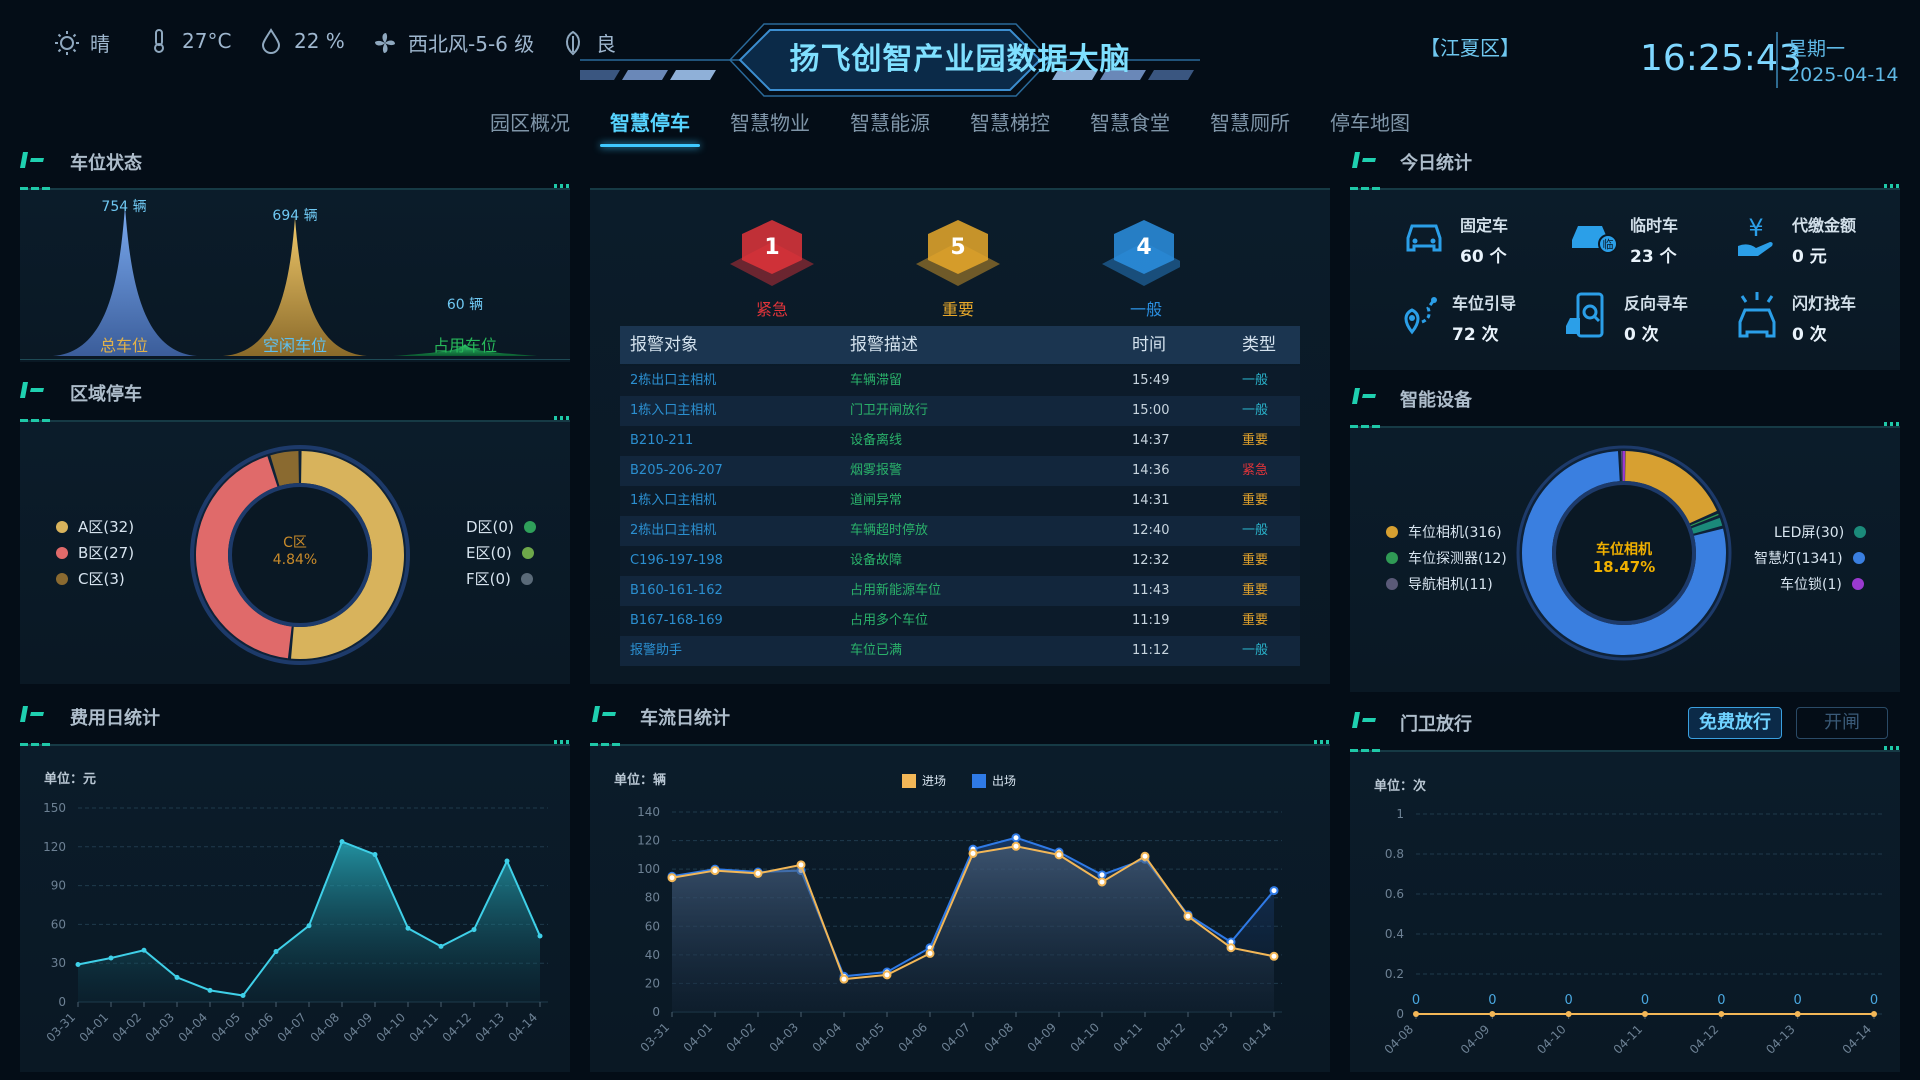 The image size is (1920, 1080). What do you see at coordinates (656, 1012) in the screenshot?
I see `y-tick-label: 0` at bounding box center [656, 1012].